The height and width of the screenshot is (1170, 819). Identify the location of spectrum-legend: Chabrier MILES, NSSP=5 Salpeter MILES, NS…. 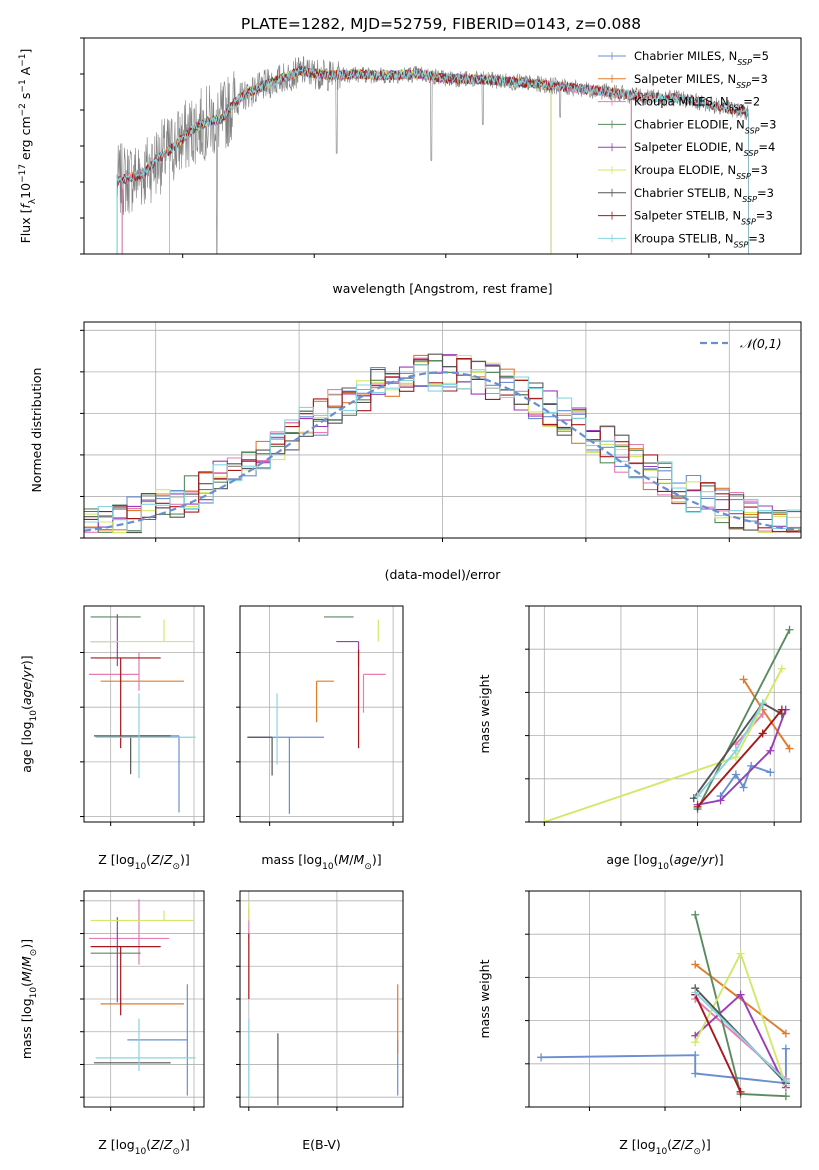
(687, 149).